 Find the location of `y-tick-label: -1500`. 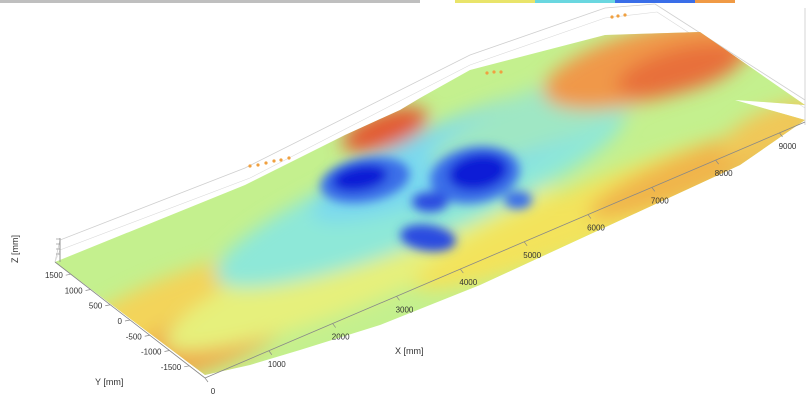

y-tick-label: -1500 is located at coordinates (171, 367).